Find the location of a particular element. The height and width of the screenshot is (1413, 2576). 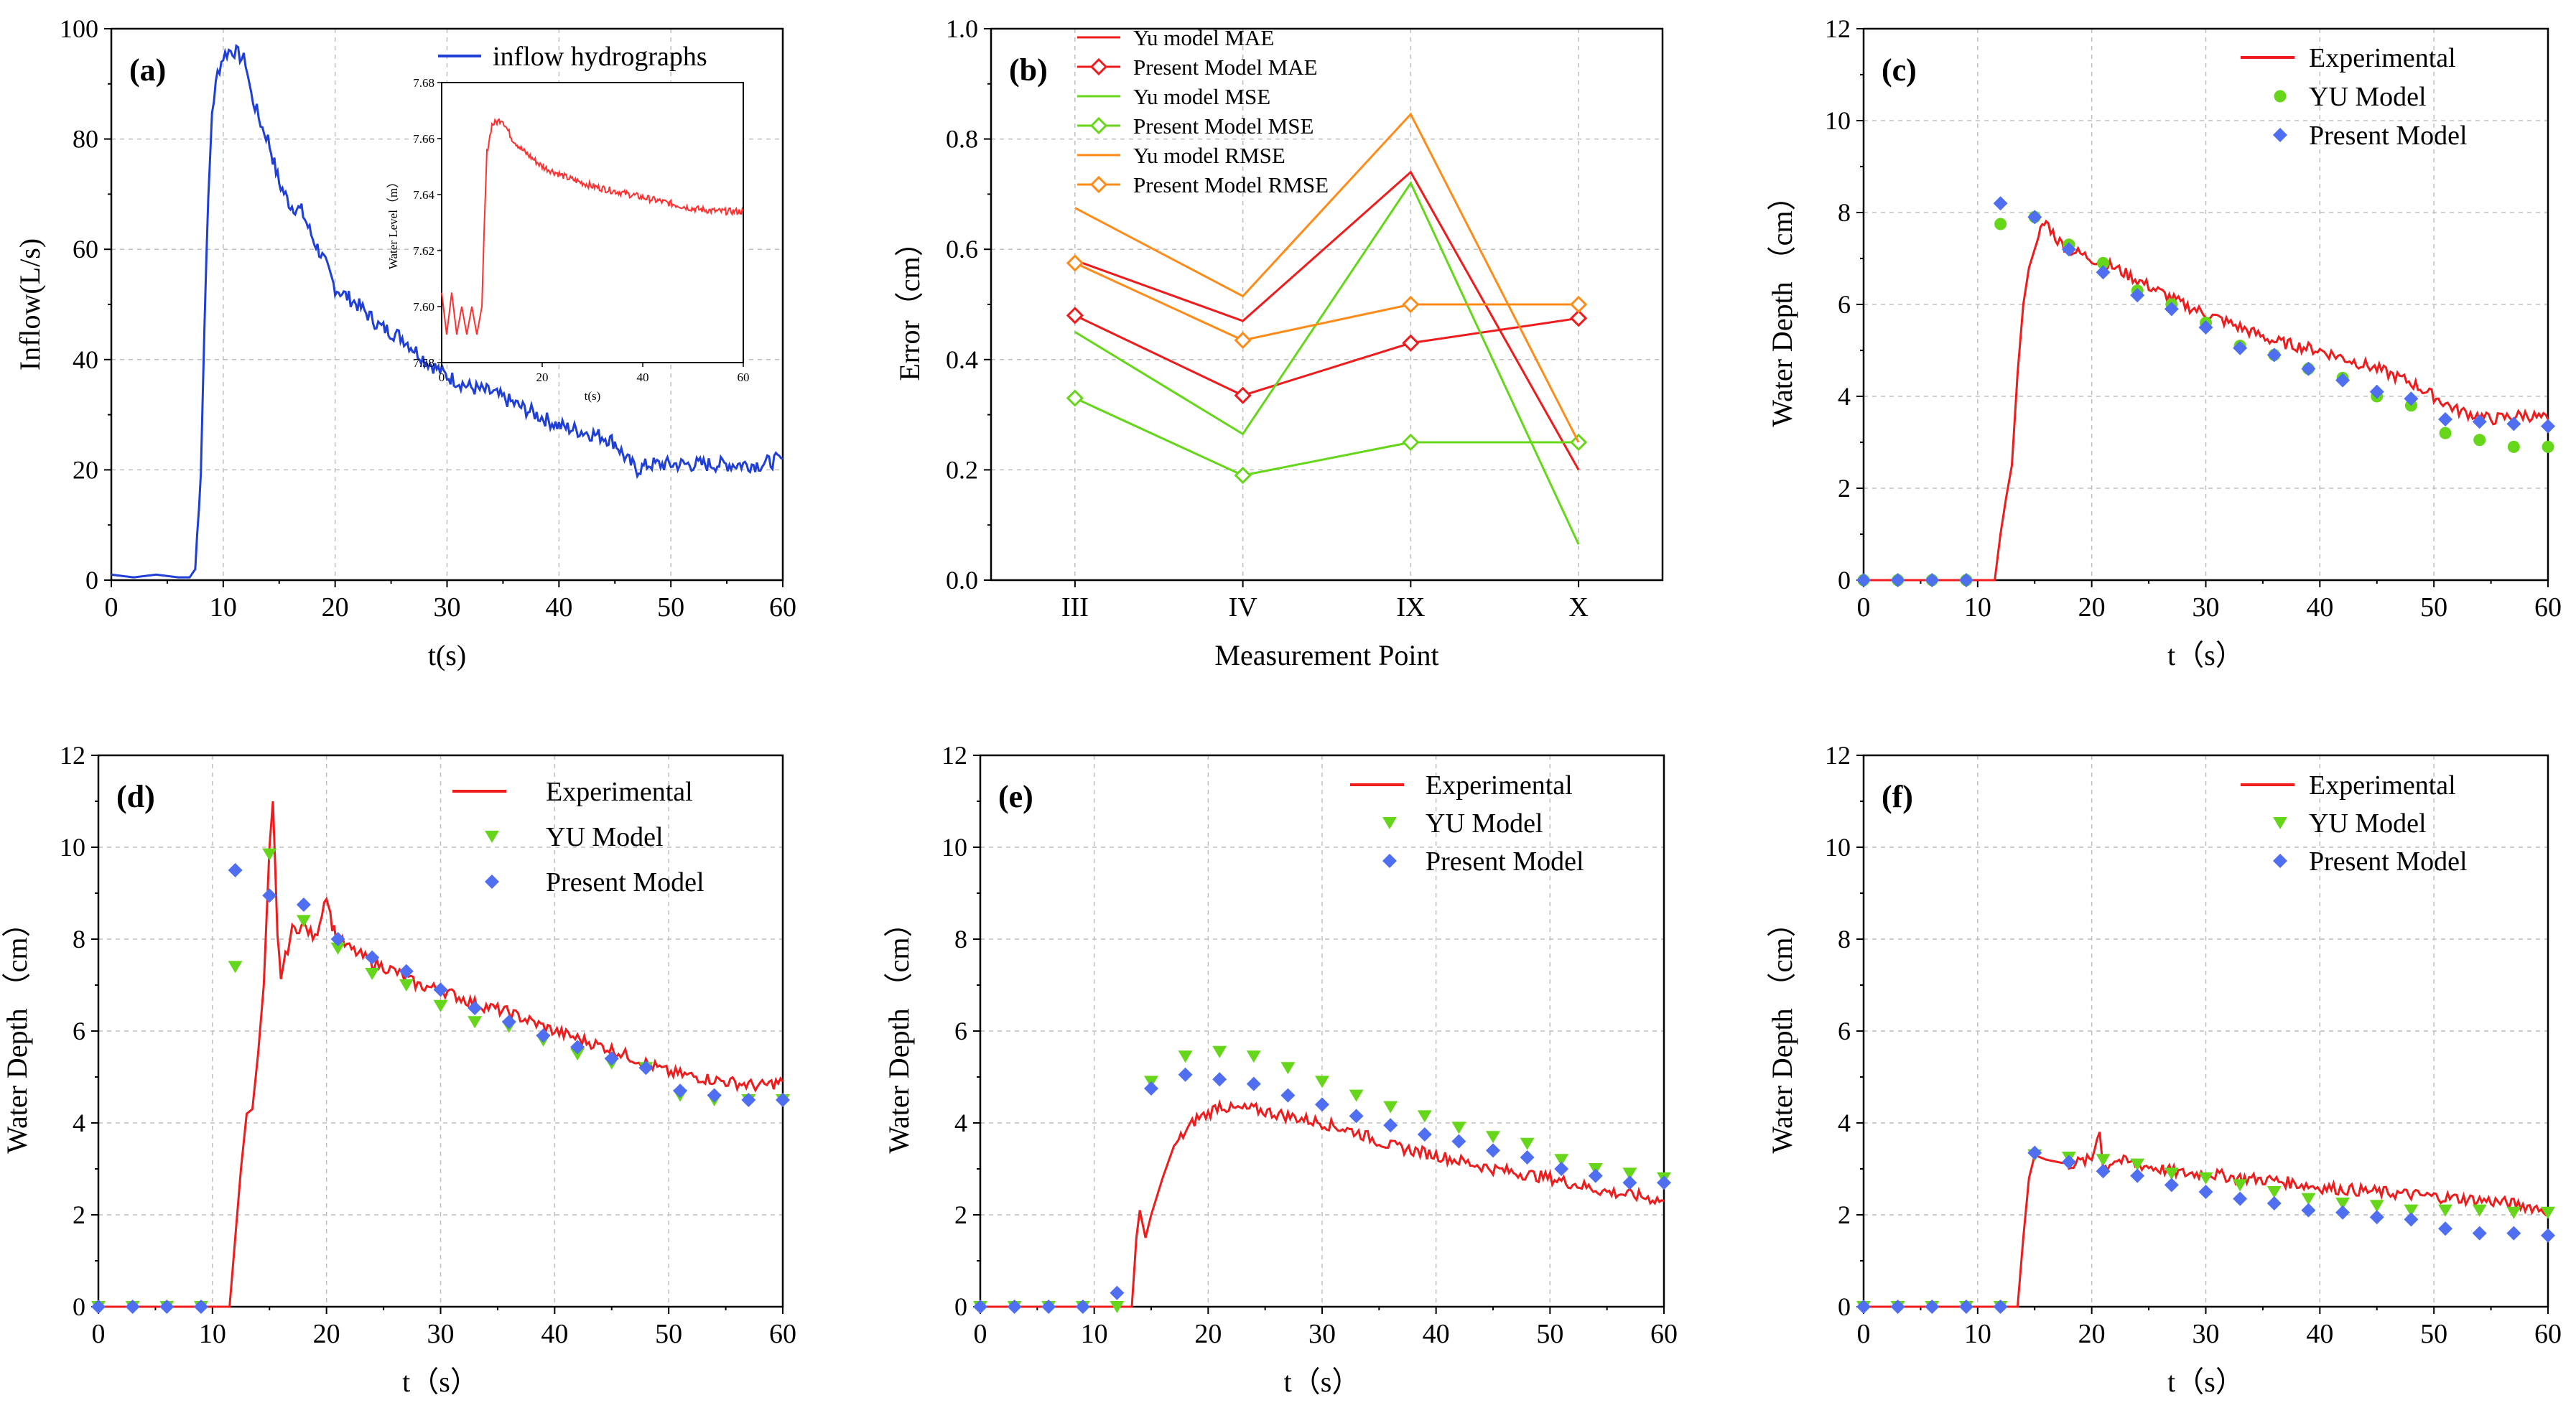

x-tick-label: 10 is located at coordinates (1094, 1334).